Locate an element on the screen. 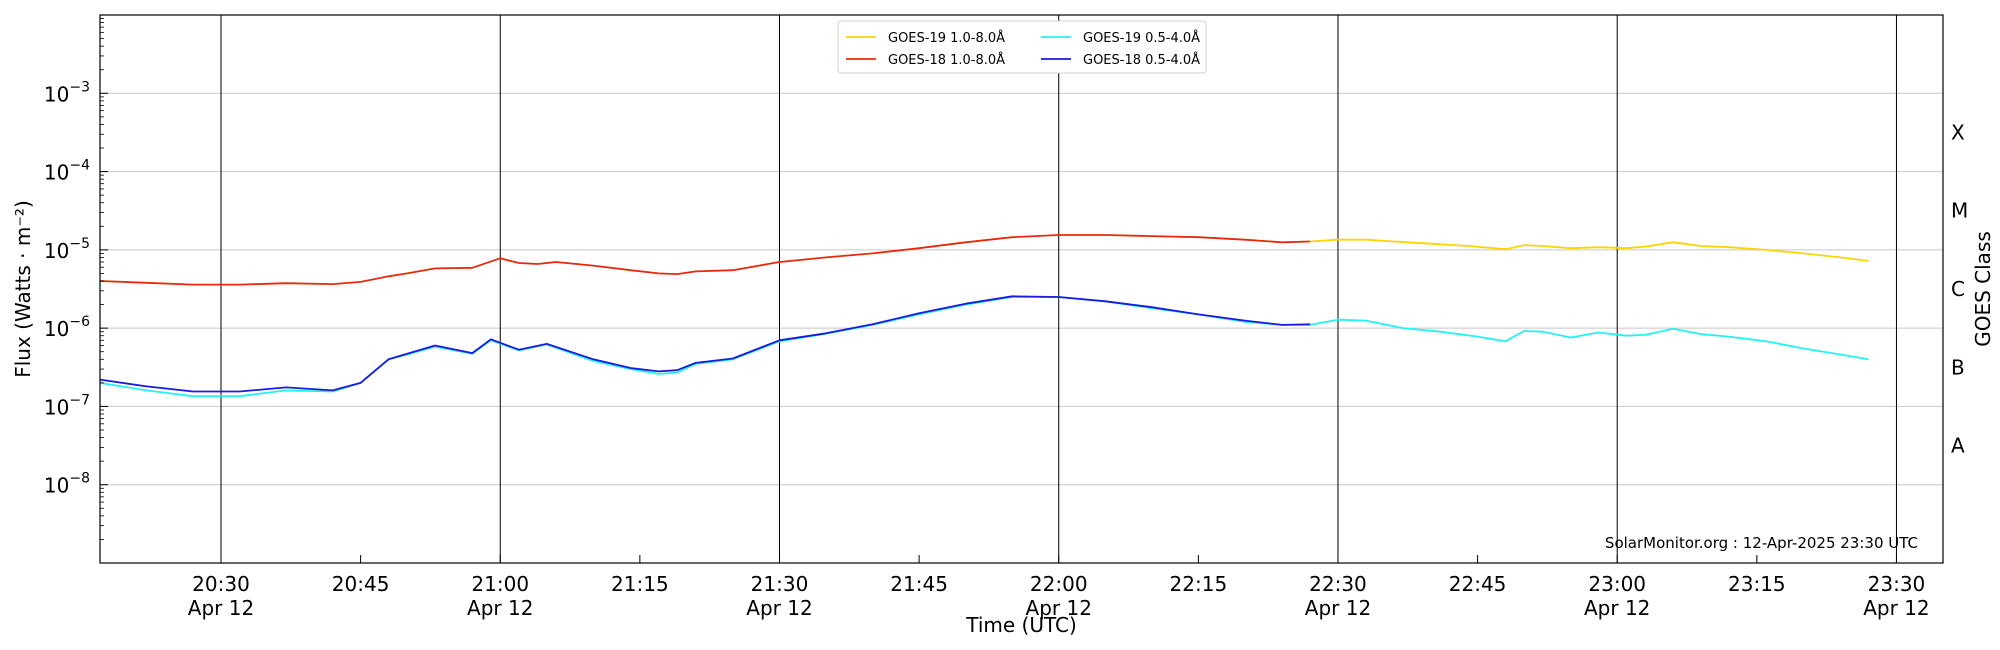  x-tick-label: 22:30 is located at coordinates (1338, 584).